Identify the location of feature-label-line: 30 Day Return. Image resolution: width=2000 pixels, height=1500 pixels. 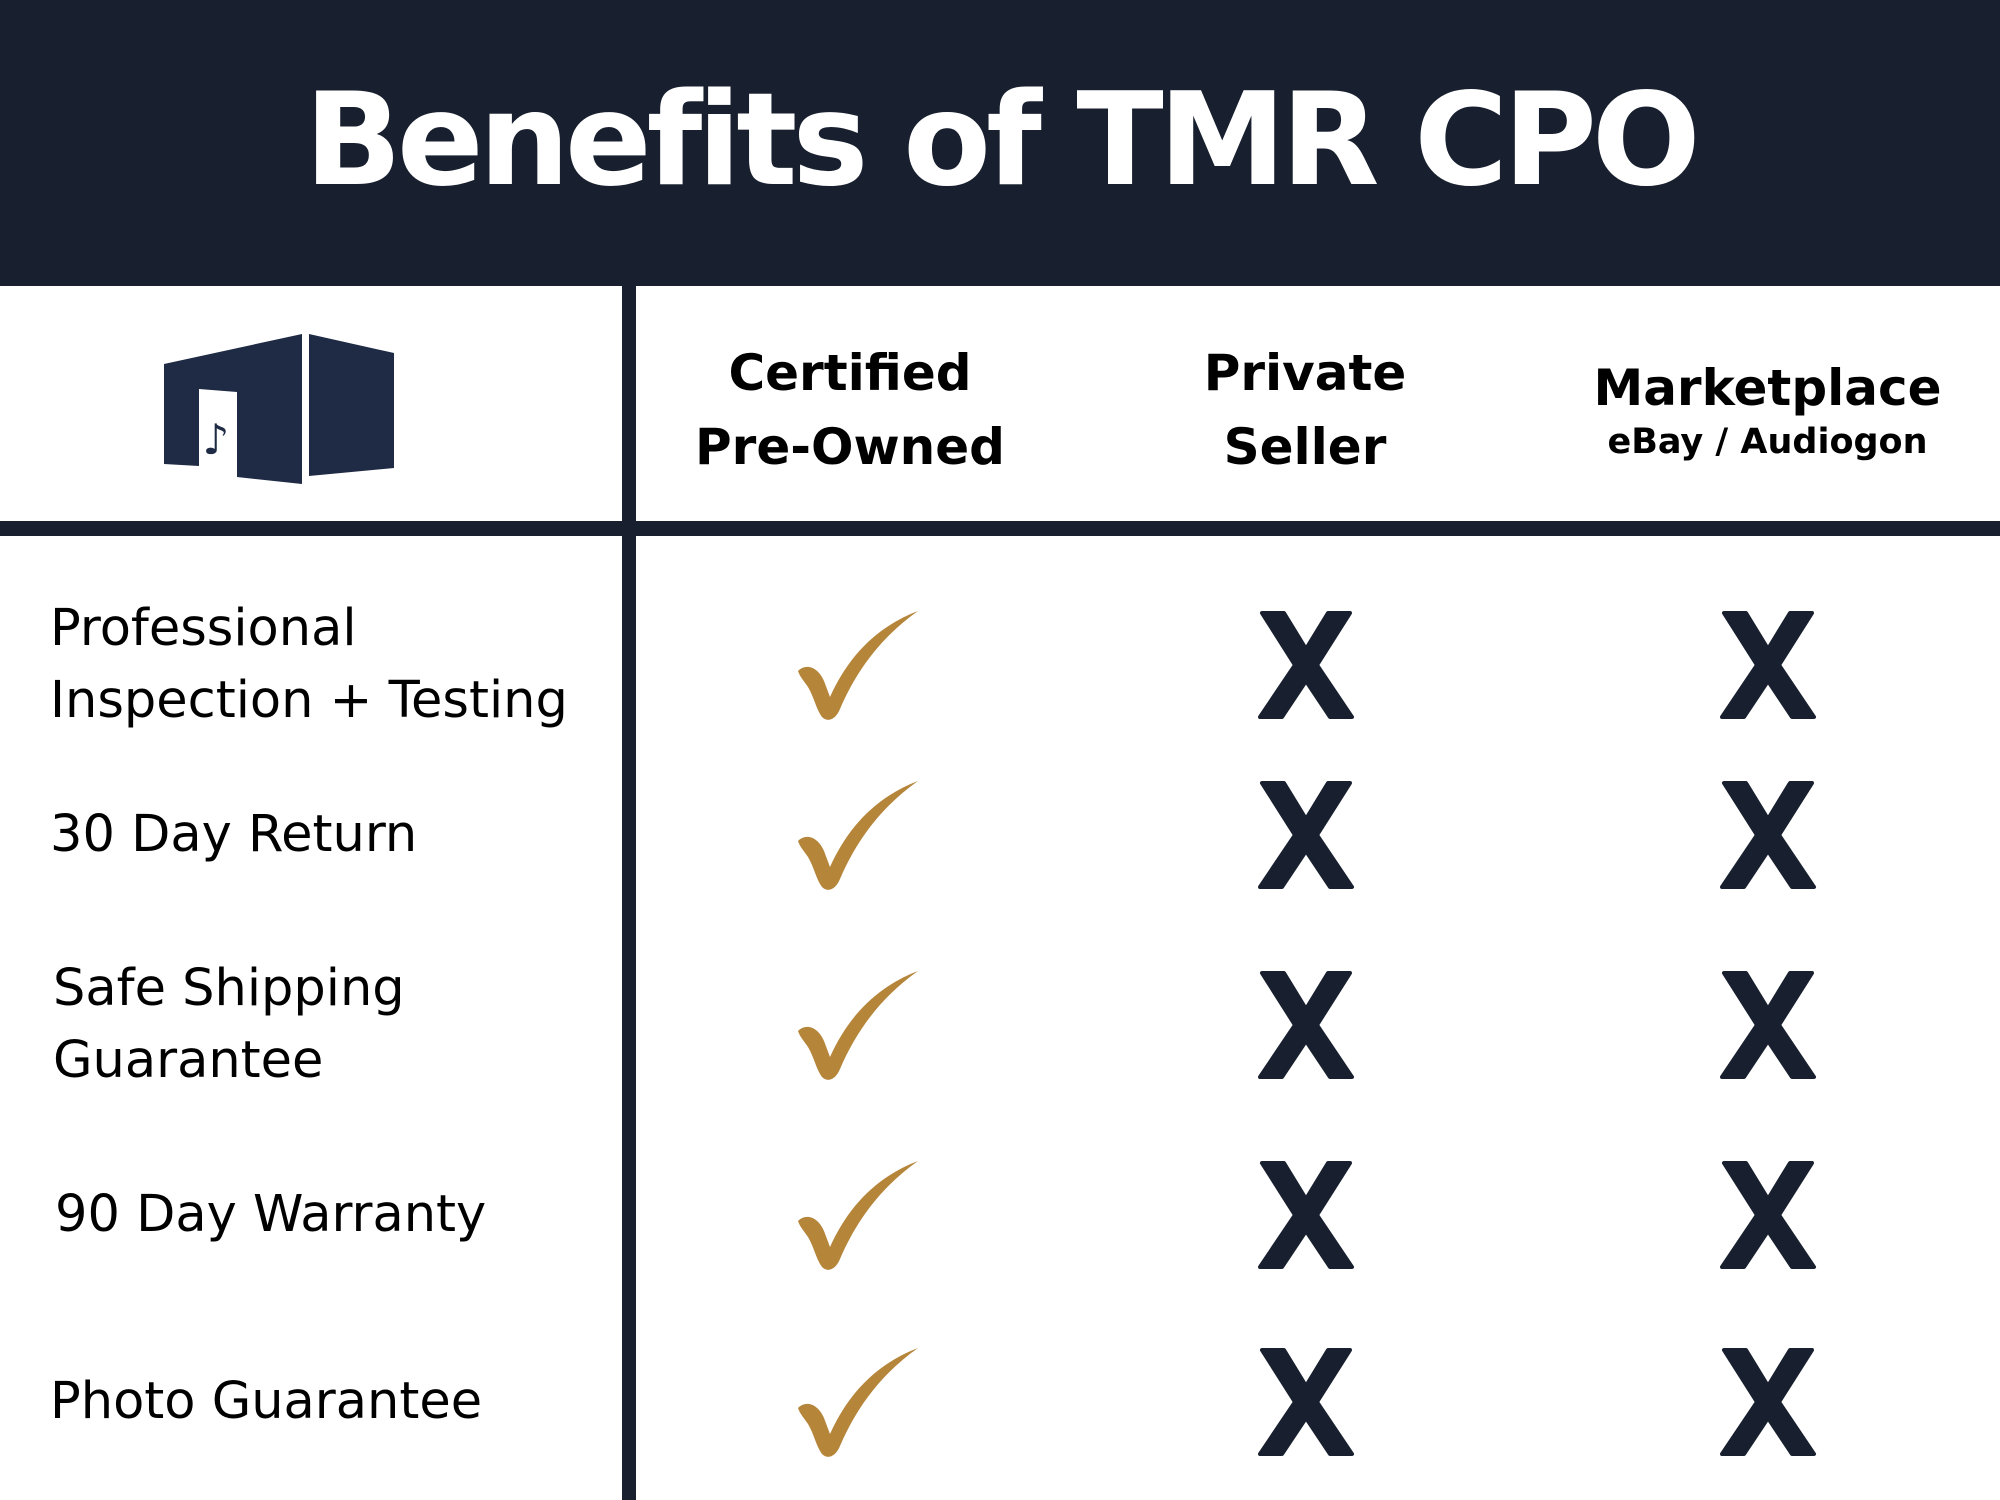
(234, 834).